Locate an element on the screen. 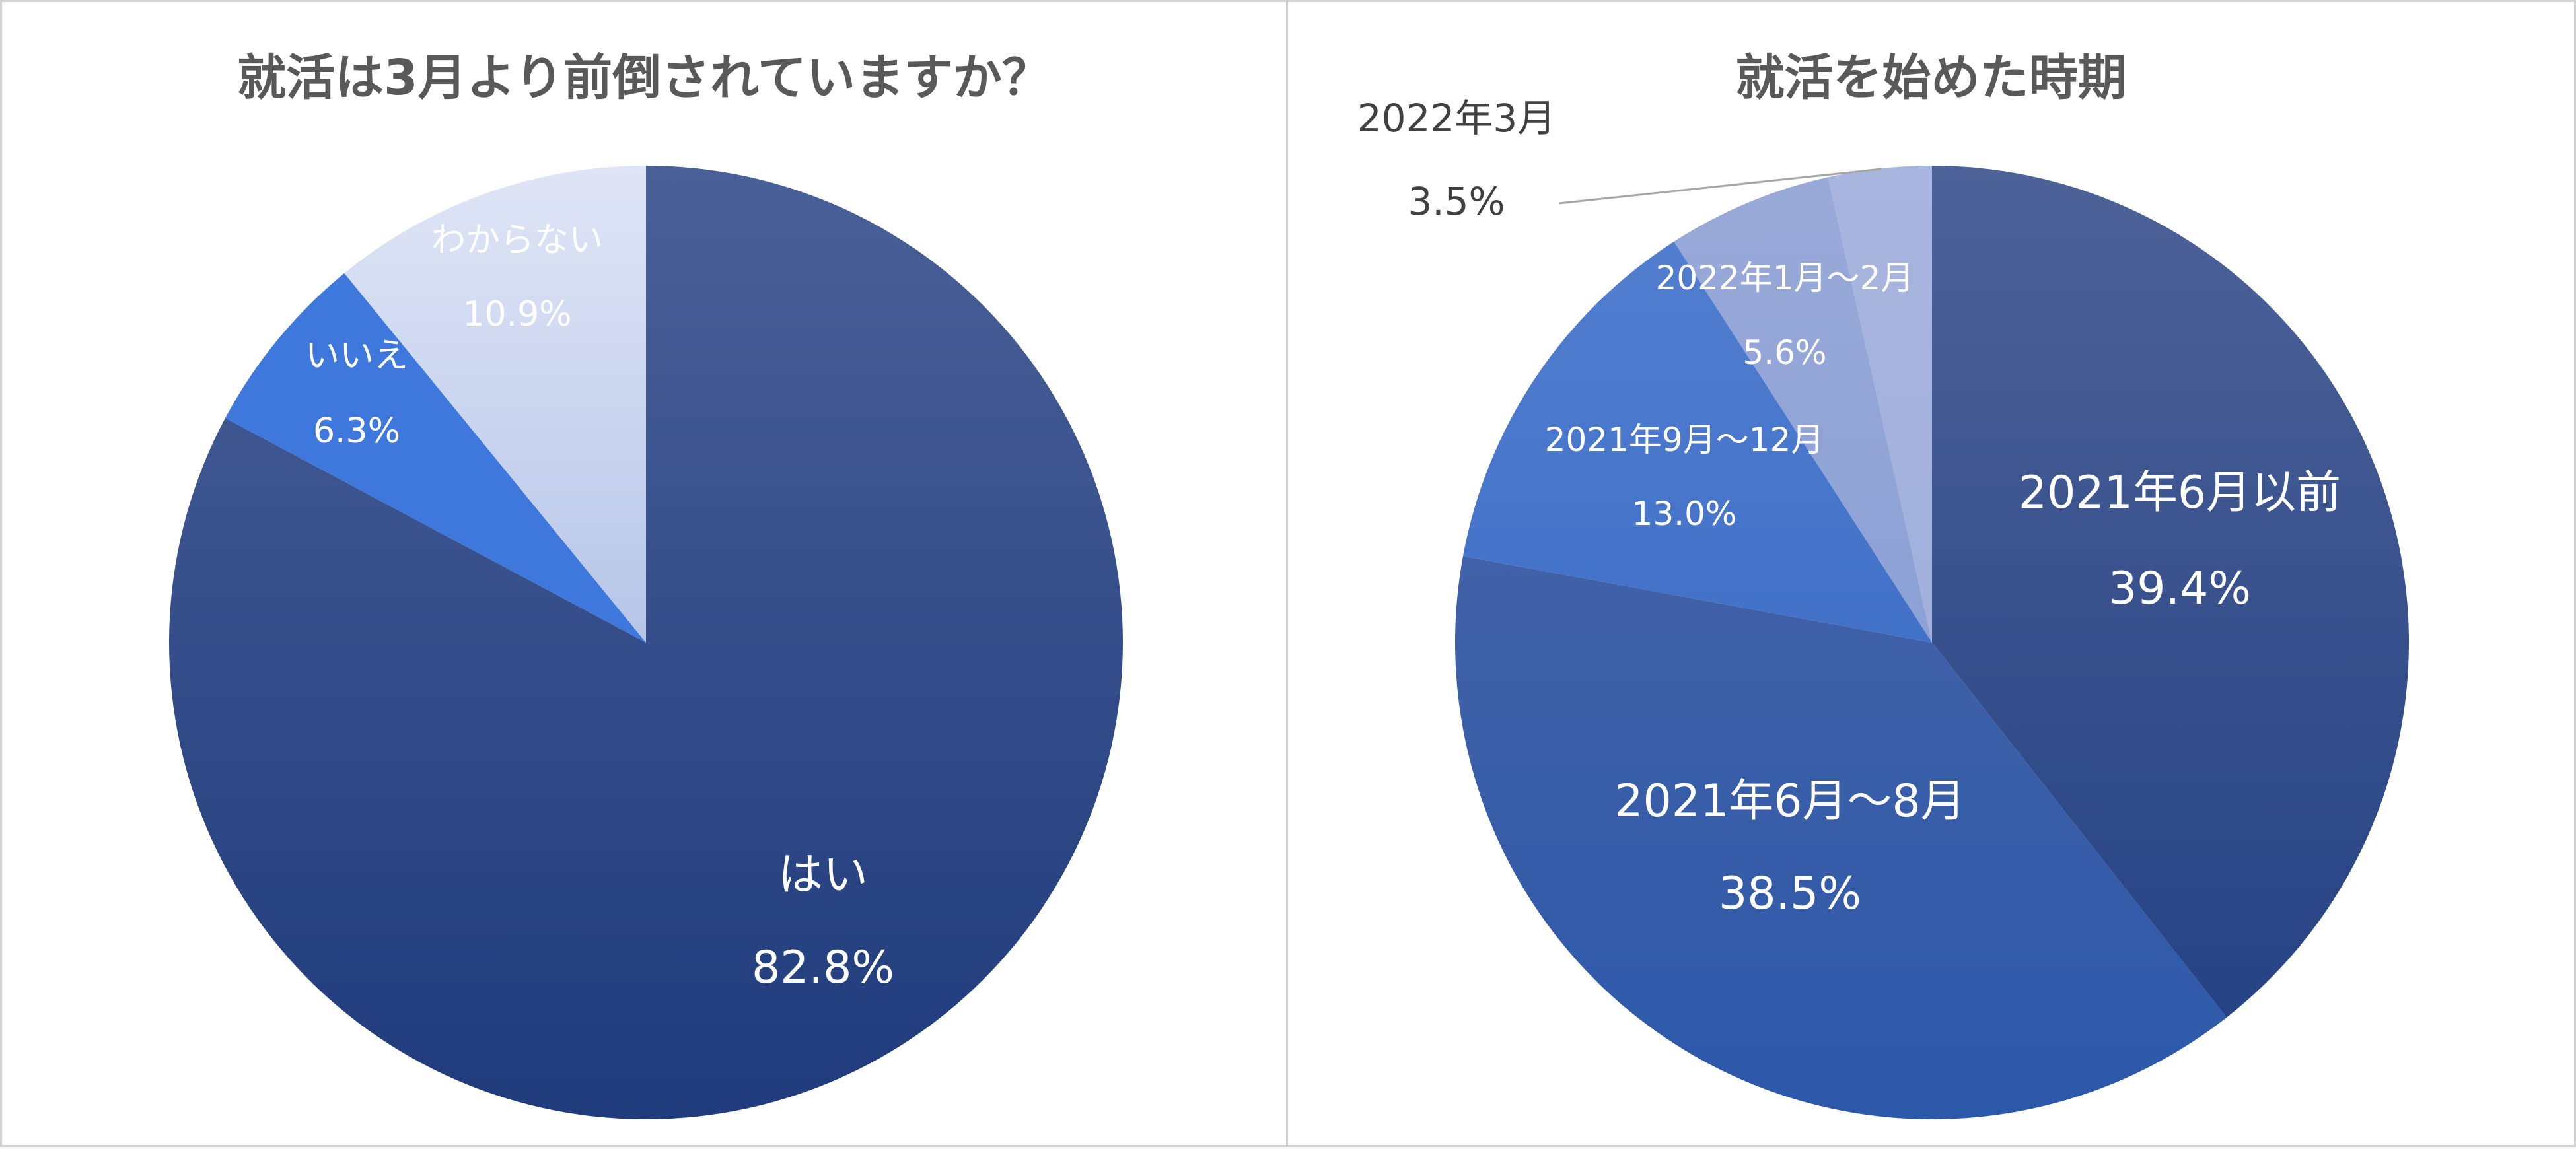 Image resolution: width=2576 pixels, height=1149 pixels. chart-title-left: 就活は3月より前倒されていますか？ is located at coordinates (644, 78).